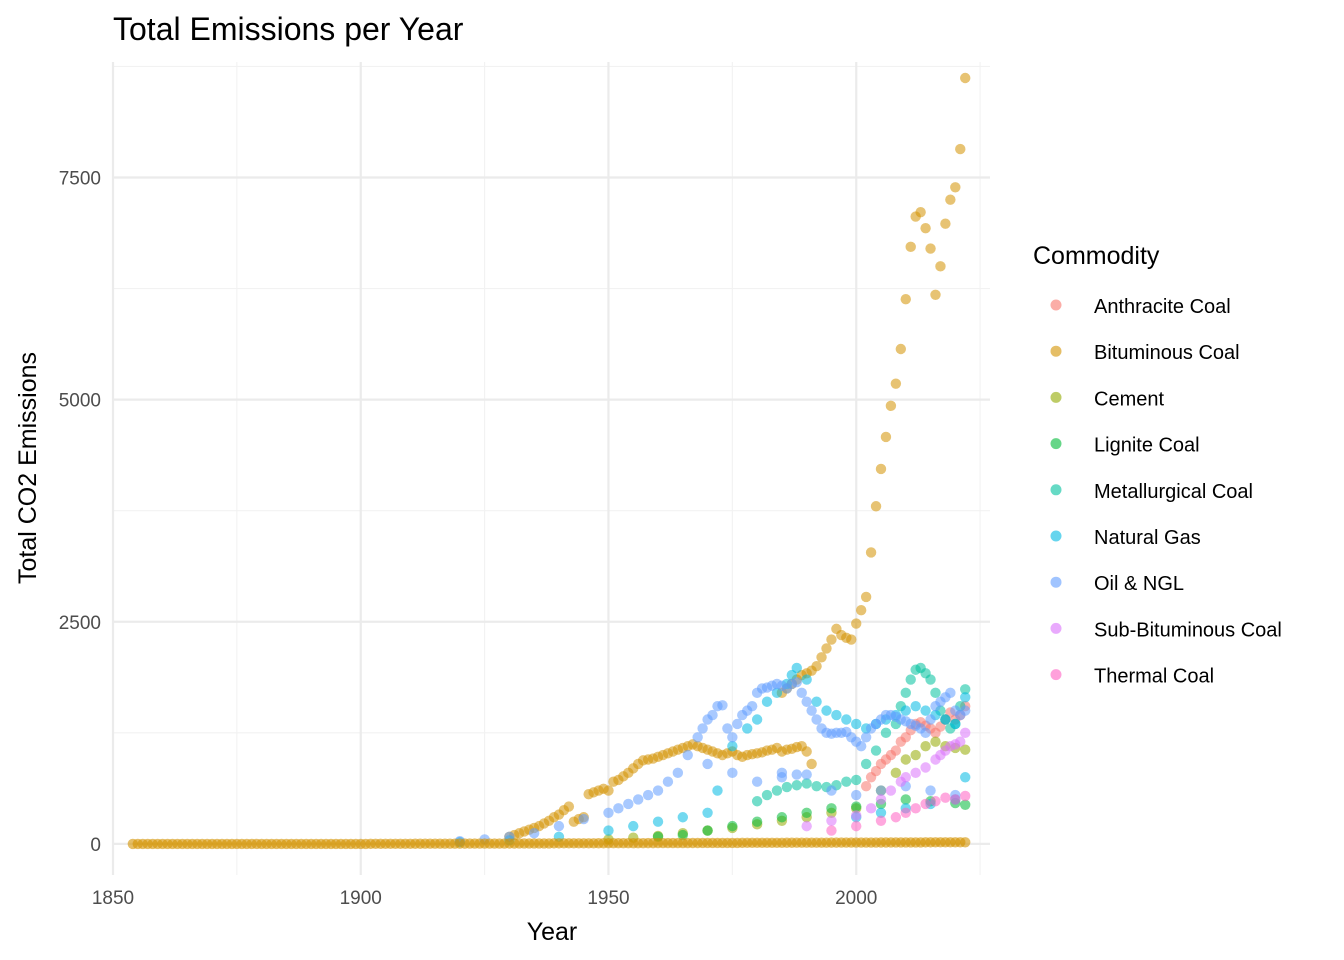  Describe the element at coordinates (552, 932) in the screenshot. I see `x-axis-title: Year` at that location.